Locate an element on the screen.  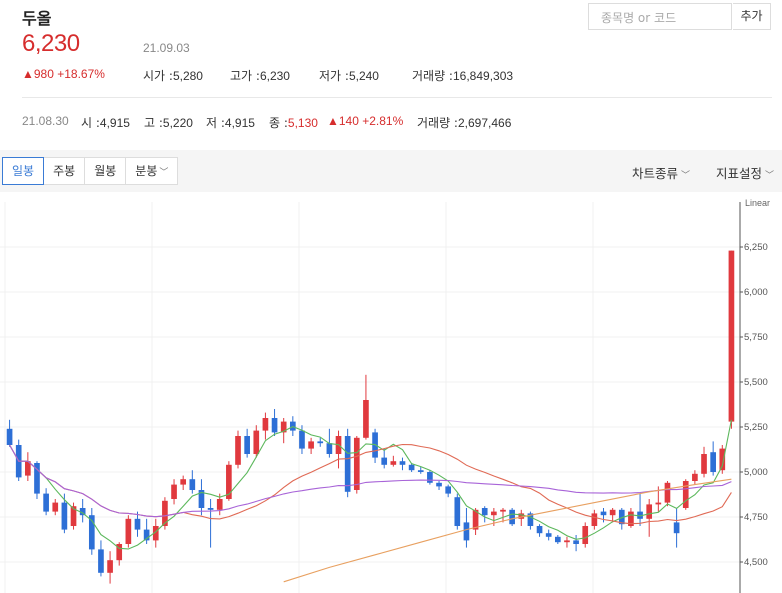
prev-low-stat: 저 :4,915 is located at coordinates (230, 122).